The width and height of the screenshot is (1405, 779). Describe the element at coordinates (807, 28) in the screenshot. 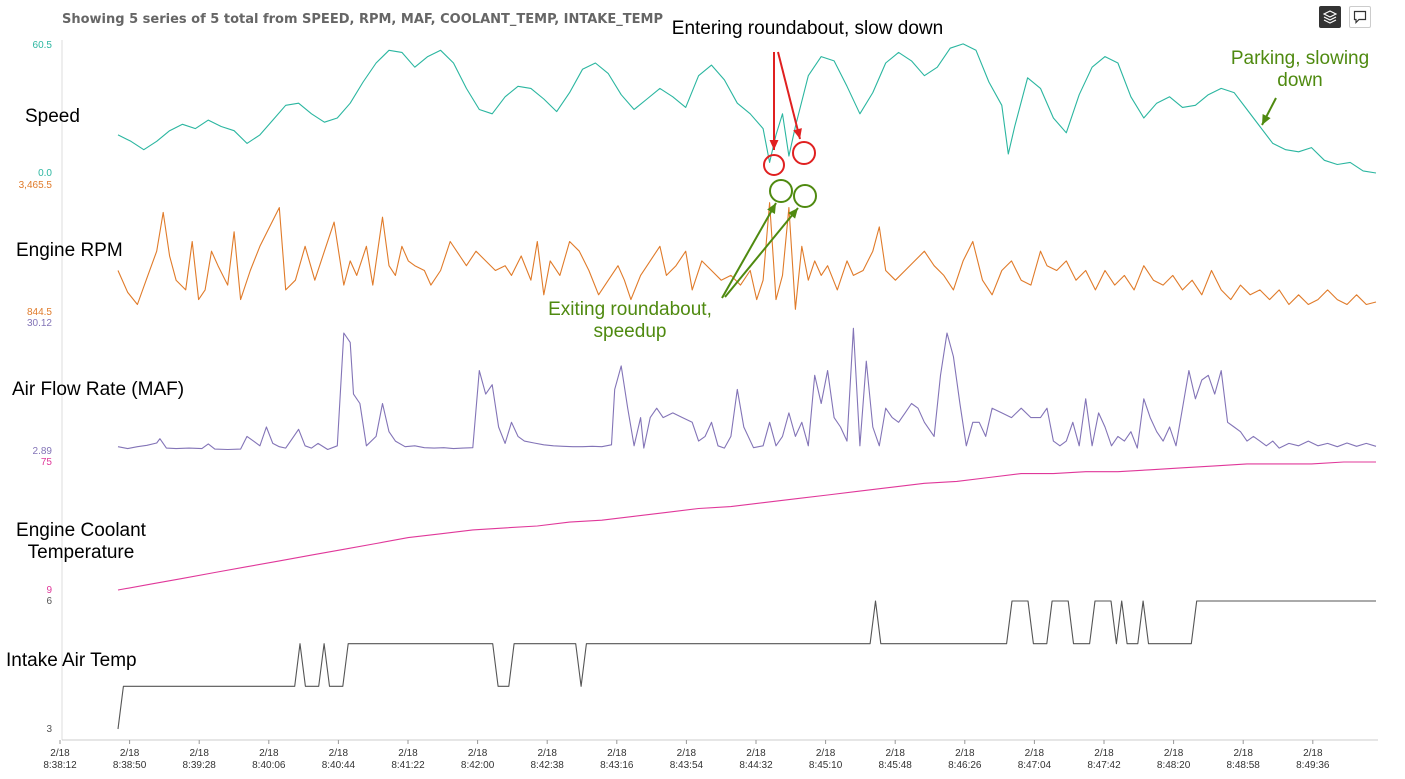

I see `annotation-roundabout-enter: Entering roundabout, slow down` at that location.